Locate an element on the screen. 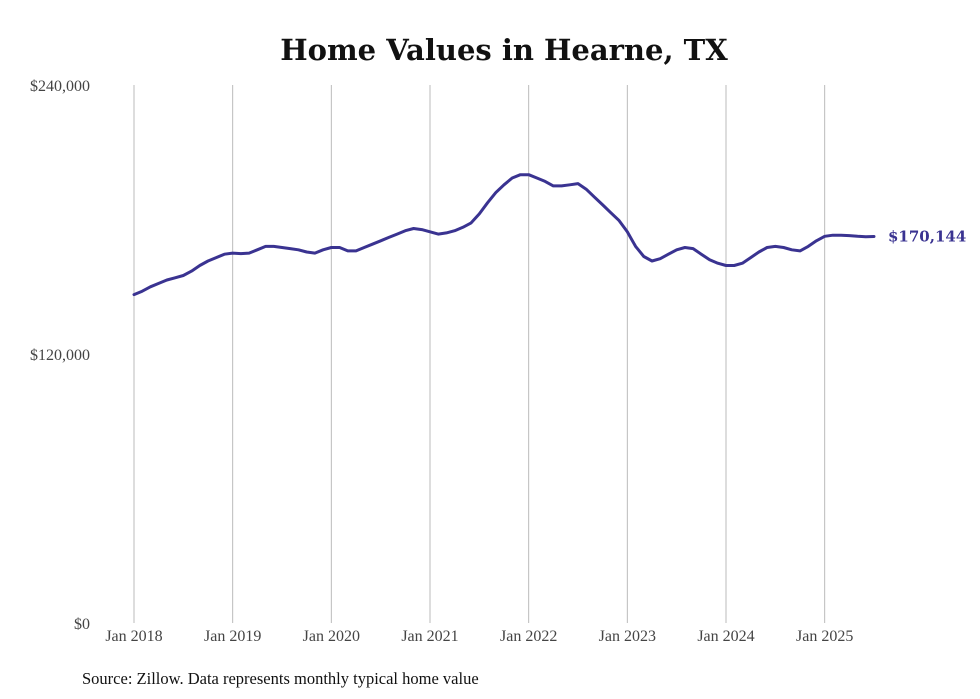 This screenshot has height=699, width=980. y-tick-label: $0 is located at coordinates (82, 624).